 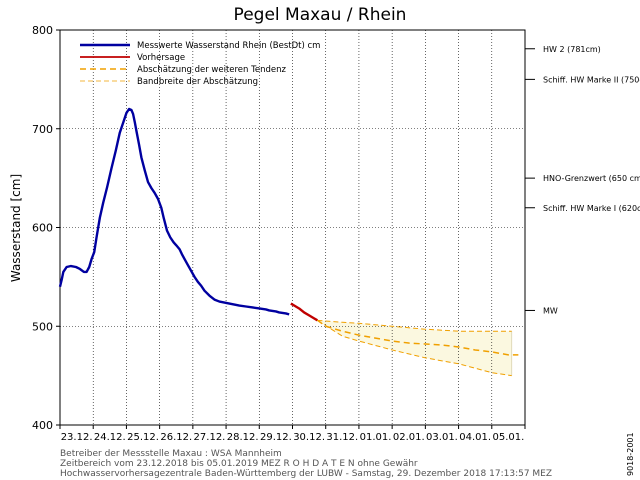 I want to click on x-tick-label: 25.12., so click(x=143, y=437).